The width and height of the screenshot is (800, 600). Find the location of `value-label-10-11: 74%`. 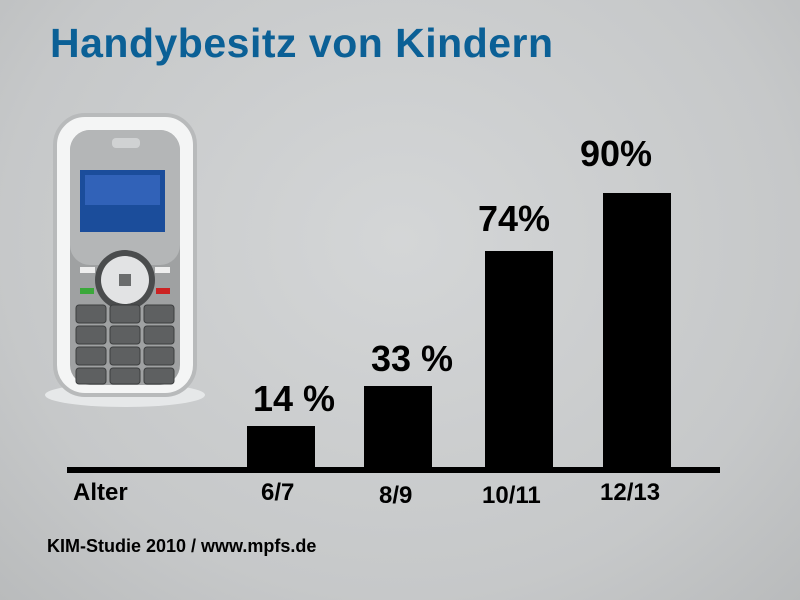

value-label-10-11: 74% is located at coordinates (514, 218).